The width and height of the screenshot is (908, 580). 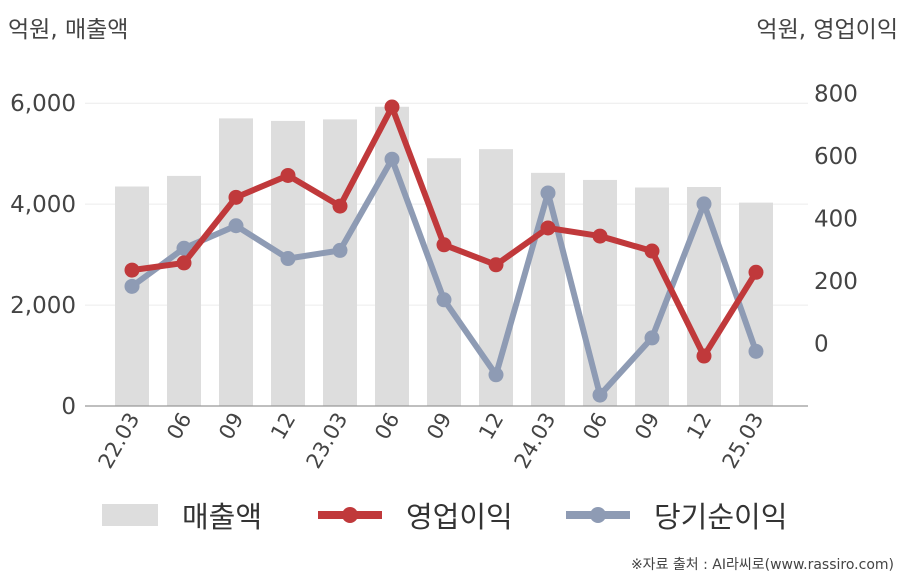 What do you see at coordinates (821, 345) in the screenshot?
I see `right-axis-tick-label: 0` at bounding box center [821, 345].